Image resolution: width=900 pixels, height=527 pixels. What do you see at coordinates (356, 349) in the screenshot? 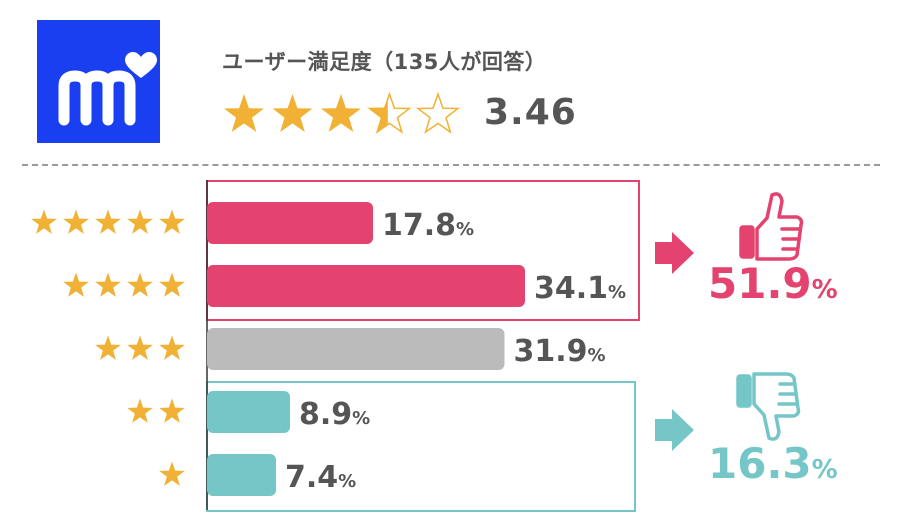
I see `bar-3-star` at bounding box center [356, 349].